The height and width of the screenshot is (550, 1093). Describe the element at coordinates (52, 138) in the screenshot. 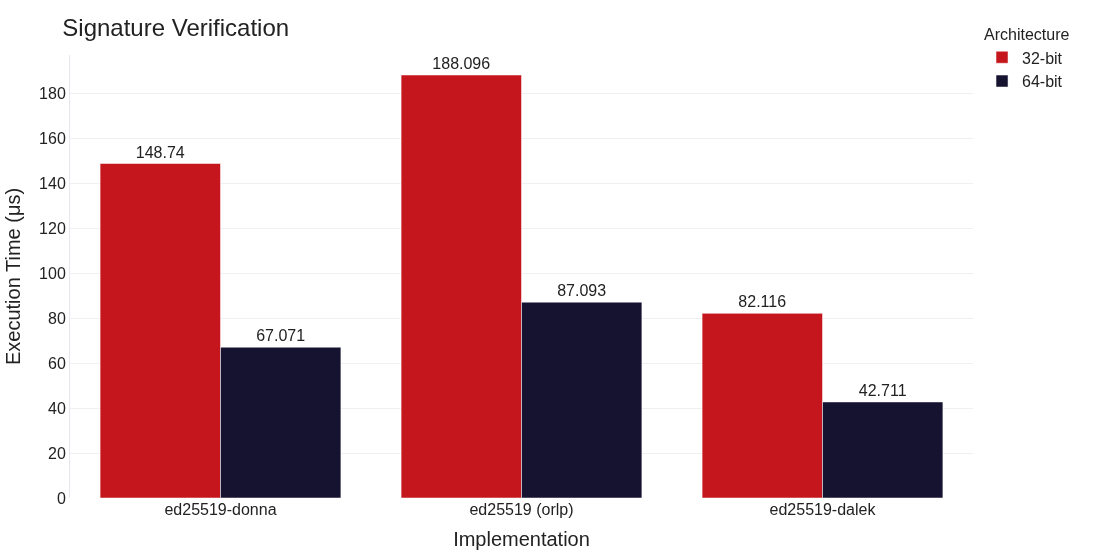

I see `y-tick-label: 160` at that location.